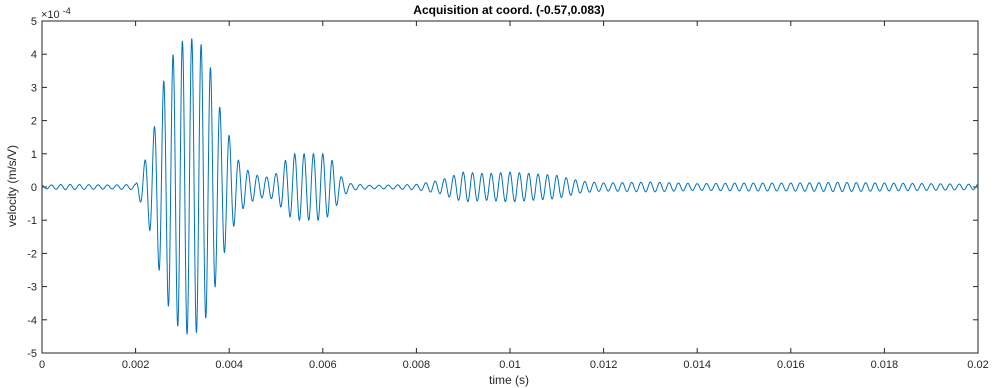 This screenshot has height=388, width=998. I want to click on y-tick-label: -4, so click(32, 321).